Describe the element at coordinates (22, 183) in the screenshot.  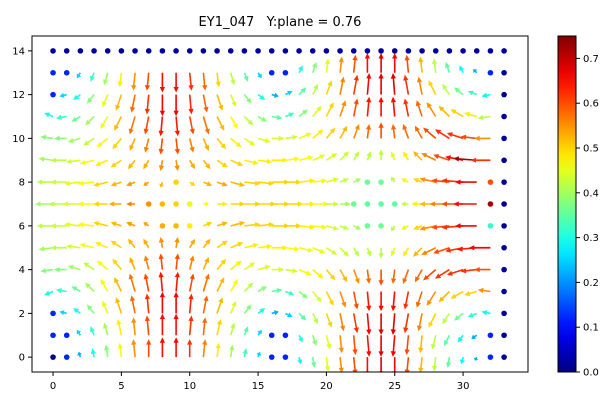
I see `y-tick-label: 8` at that location.